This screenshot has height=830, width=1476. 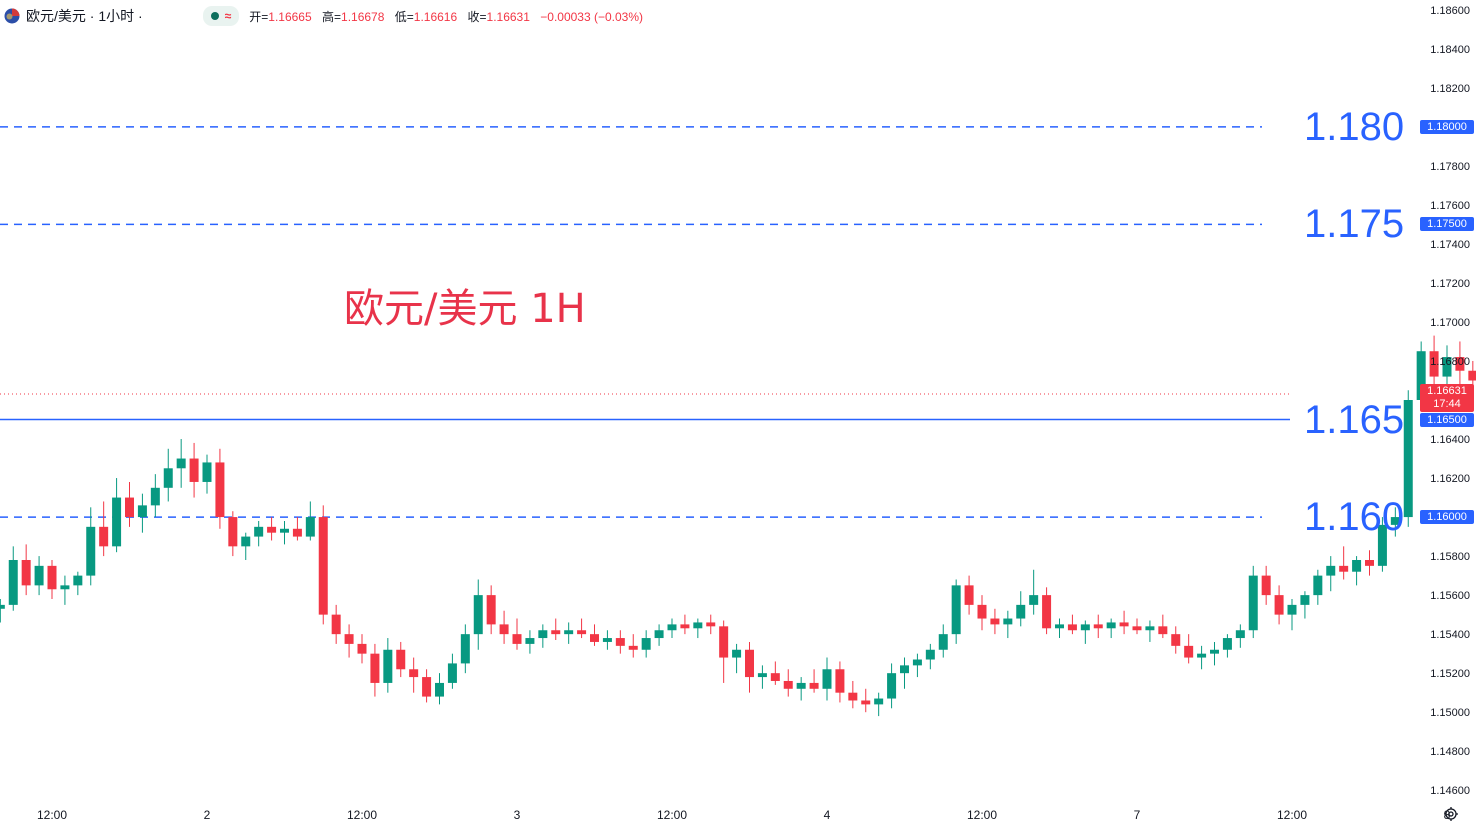 I want to click on current-price-badge: 1.16631 17:44, so click(x=1447, y=398).